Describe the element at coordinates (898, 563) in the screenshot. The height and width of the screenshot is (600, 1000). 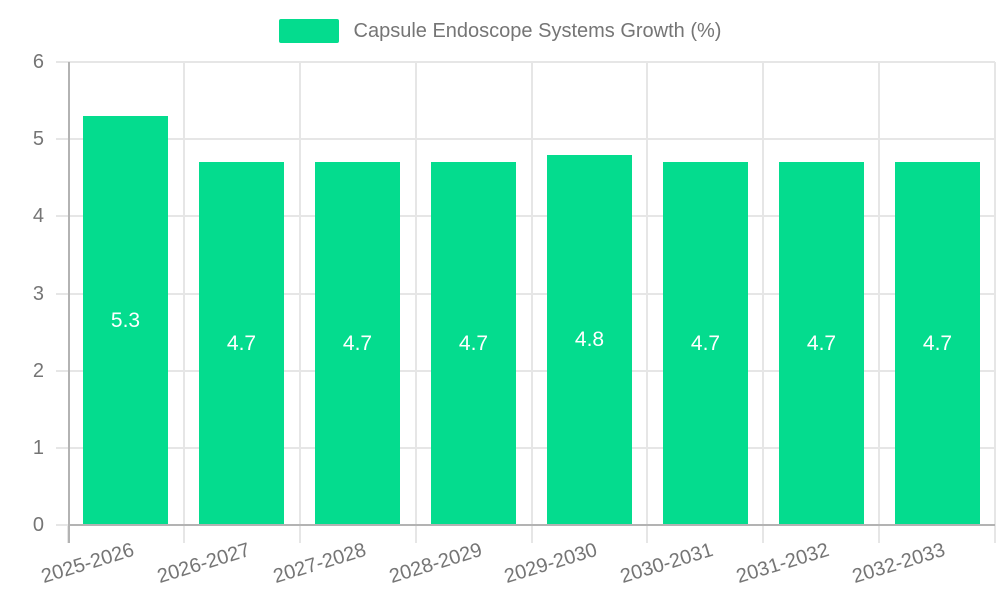
I see `x-axis-tick-label: 2032-2033` at that location.